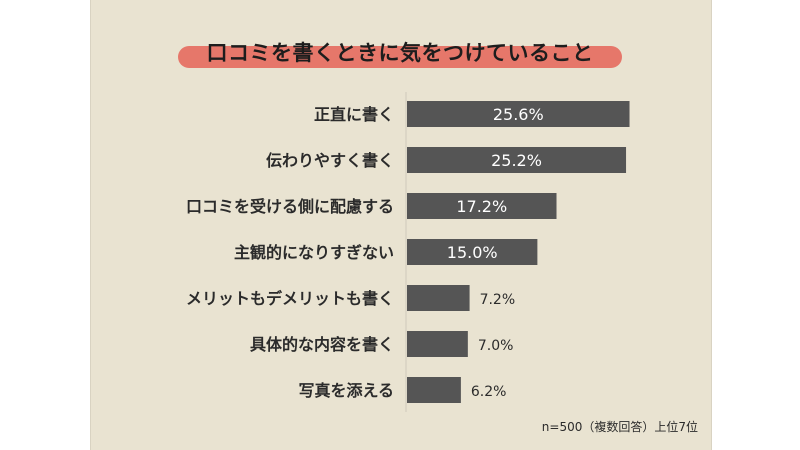 This screenshot has width=800, height=450. What do you see at coordinates (346, 390) in the screenshot?
I see `category-label: 写真を添える` at bounding box center [346, 390].